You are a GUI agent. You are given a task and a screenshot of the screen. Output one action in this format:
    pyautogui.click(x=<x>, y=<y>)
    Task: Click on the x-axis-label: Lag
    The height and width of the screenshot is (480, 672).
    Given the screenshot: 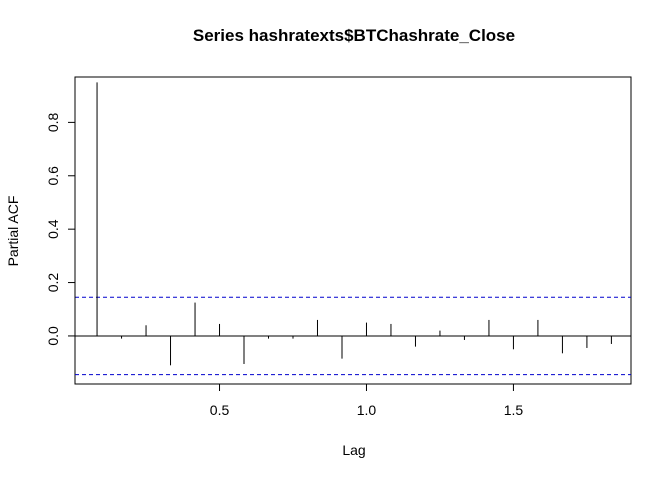 What is the action you would take?
    pyautogui.click(x=353, y=450)
    